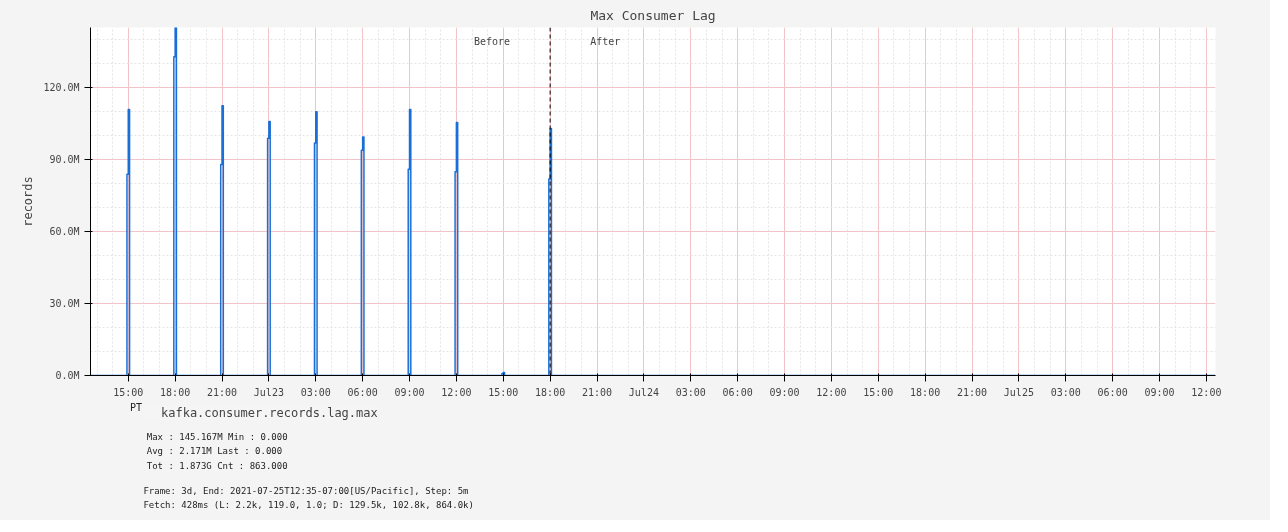 The height and width of the screenshot is (532, 1288). Describe the element at coordinates (605, 41) in the screenshot. I see `annotation: After` at that location.